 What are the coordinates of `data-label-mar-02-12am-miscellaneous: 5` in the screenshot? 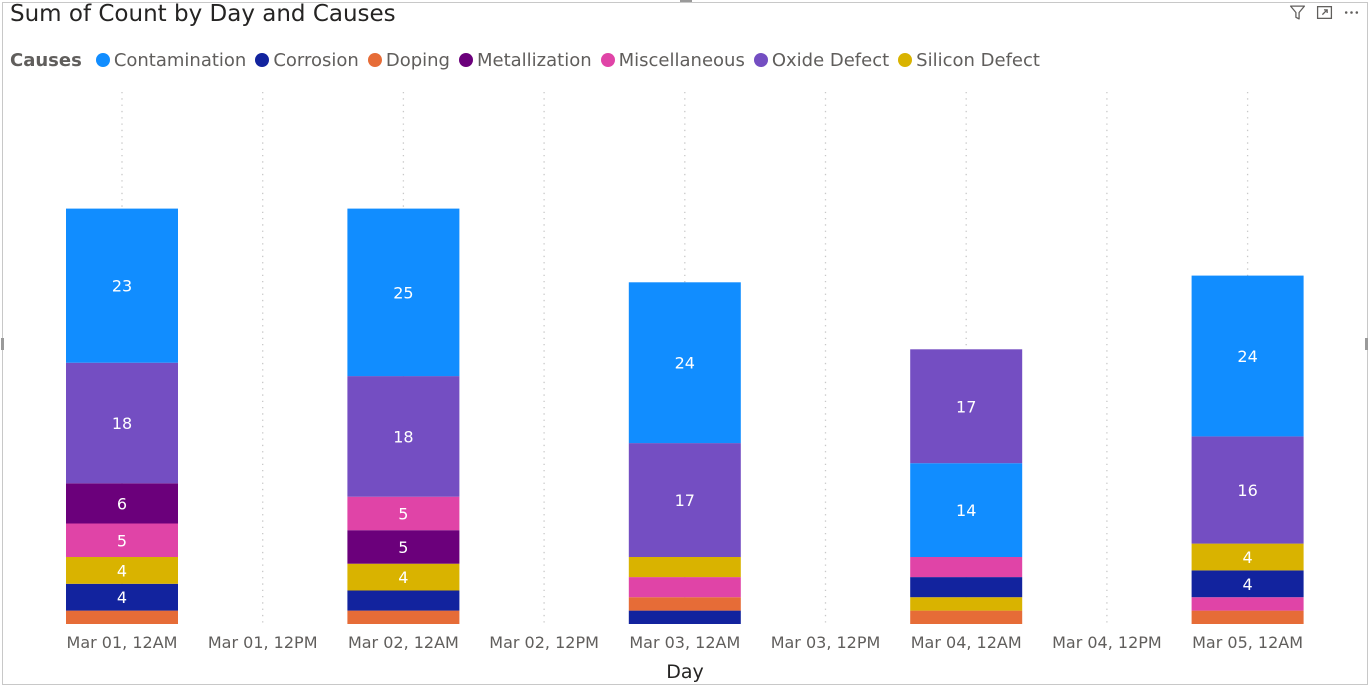 It's located at (403, 513).